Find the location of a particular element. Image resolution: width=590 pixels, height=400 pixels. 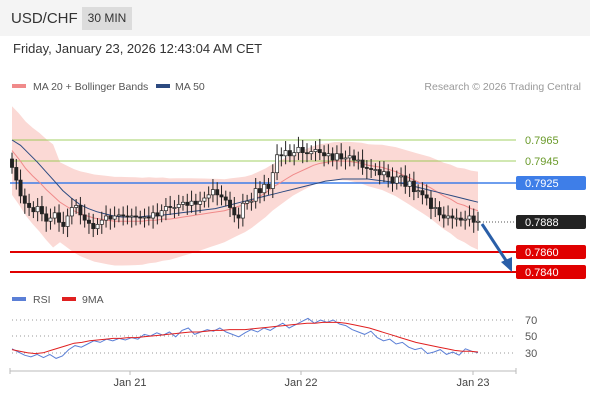

support-1-badge is located at coordinates (551, 252).